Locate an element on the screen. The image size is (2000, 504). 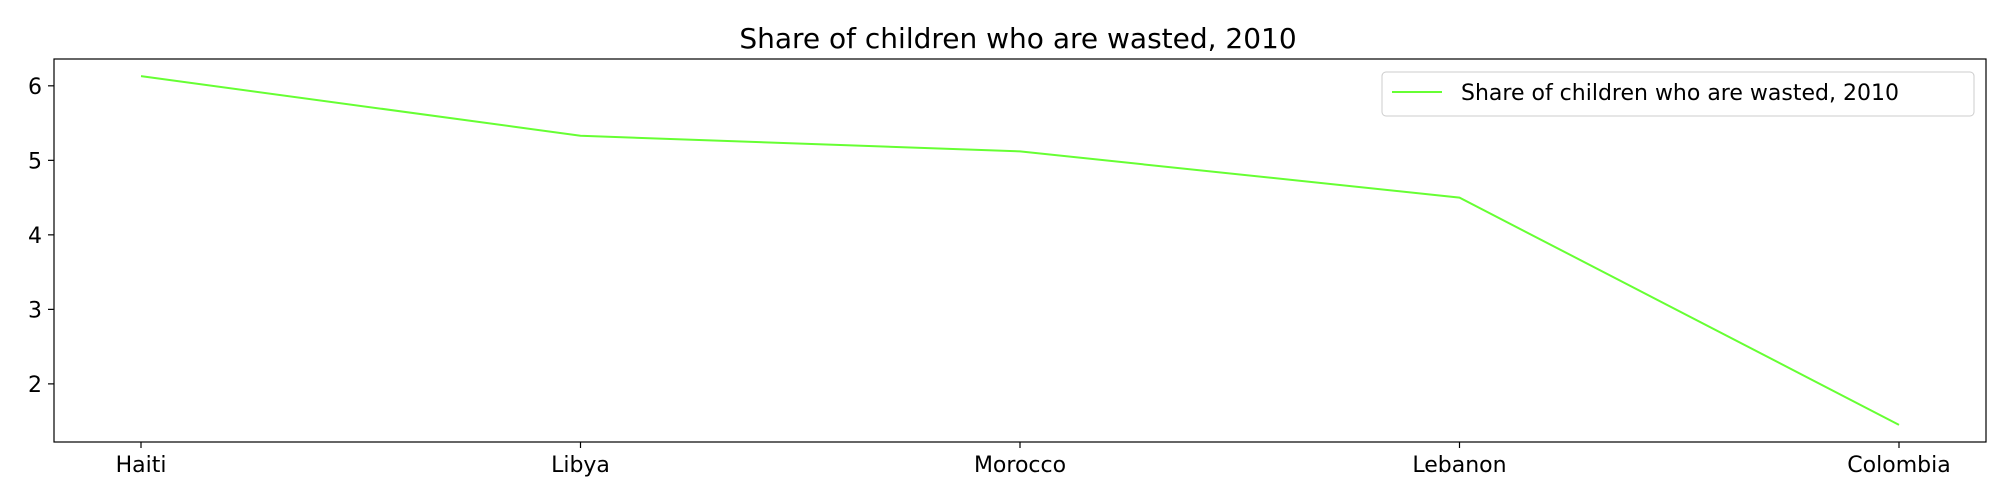
chart-title: Share of children who are wasted, 2010 is located at coordinates (1017, 38).